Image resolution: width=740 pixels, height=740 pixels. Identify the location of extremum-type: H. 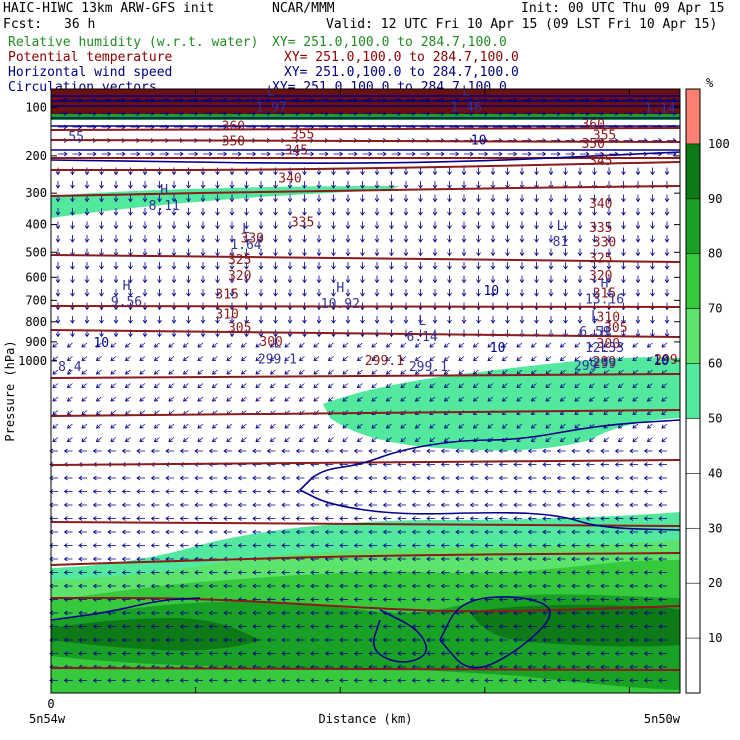
(340, 288).